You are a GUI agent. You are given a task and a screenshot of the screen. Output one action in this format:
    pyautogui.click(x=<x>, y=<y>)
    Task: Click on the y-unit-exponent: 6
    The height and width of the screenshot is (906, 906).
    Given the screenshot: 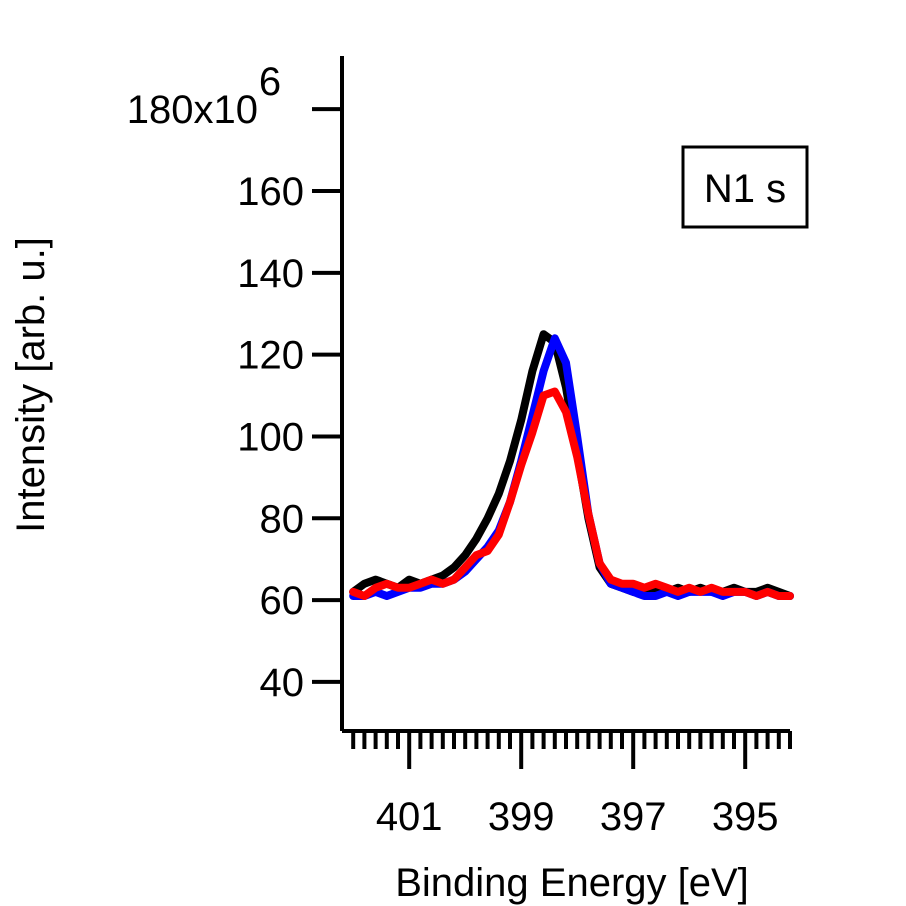 What is the action you would take?
    pyautogui.click(x=270, y=82)
    